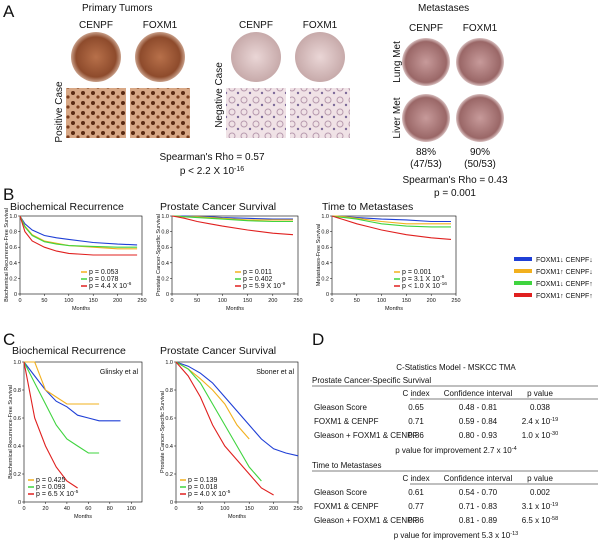 The width and height of the screenshot is (600, 547). Describe the element at coordinates (202, 480) in the screenshot. I see `p-value-text: p = 0.139` at that location.